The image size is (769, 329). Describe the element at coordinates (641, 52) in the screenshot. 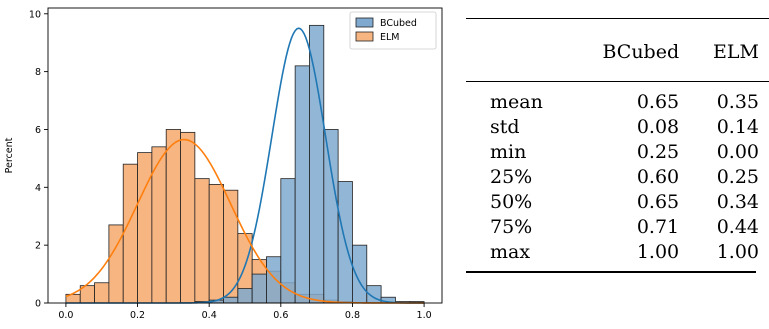

I see `header-bcubed: BCubed` at that location.